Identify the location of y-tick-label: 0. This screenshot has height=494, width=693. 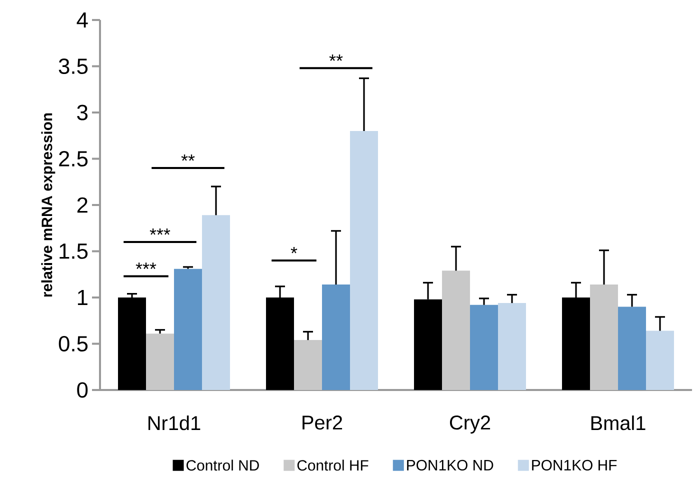
(82, 390).